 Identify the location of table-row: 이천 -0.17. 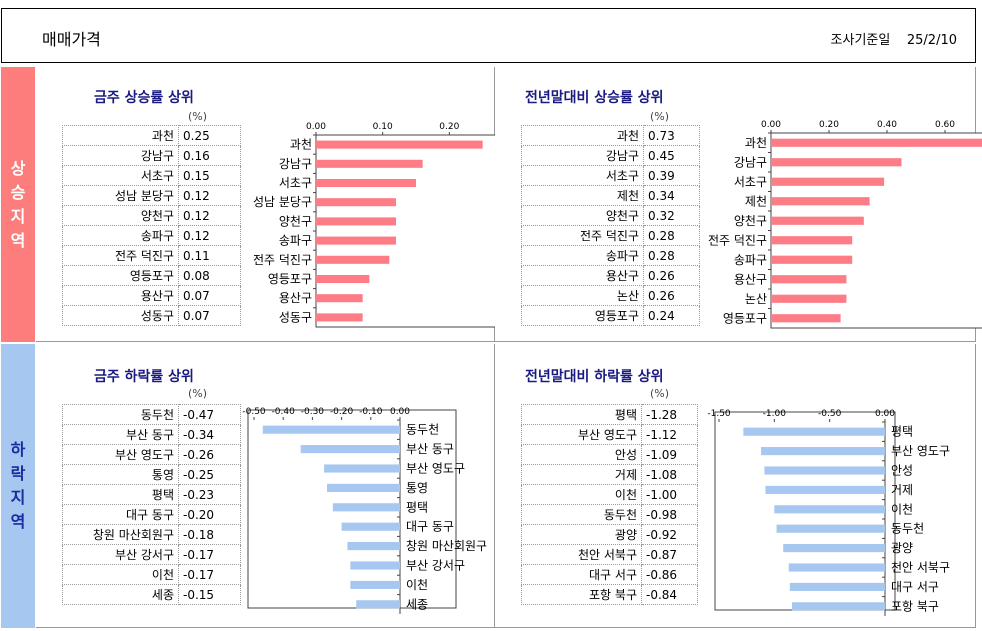
(151, 574).